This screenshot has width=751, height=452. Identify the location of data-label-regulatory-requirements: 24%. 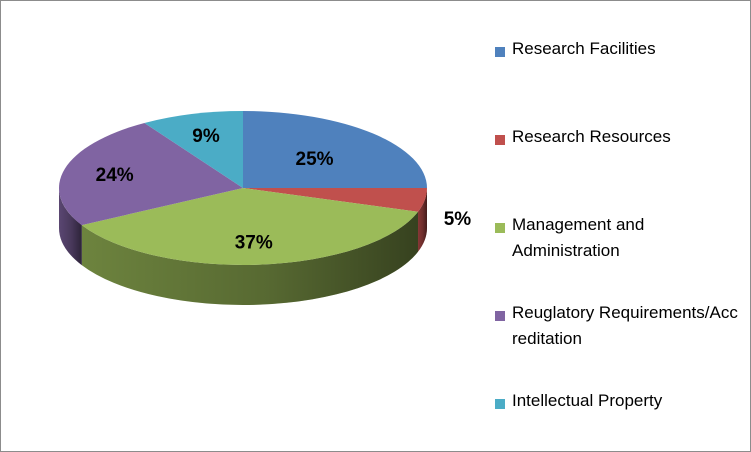
(115, 175).